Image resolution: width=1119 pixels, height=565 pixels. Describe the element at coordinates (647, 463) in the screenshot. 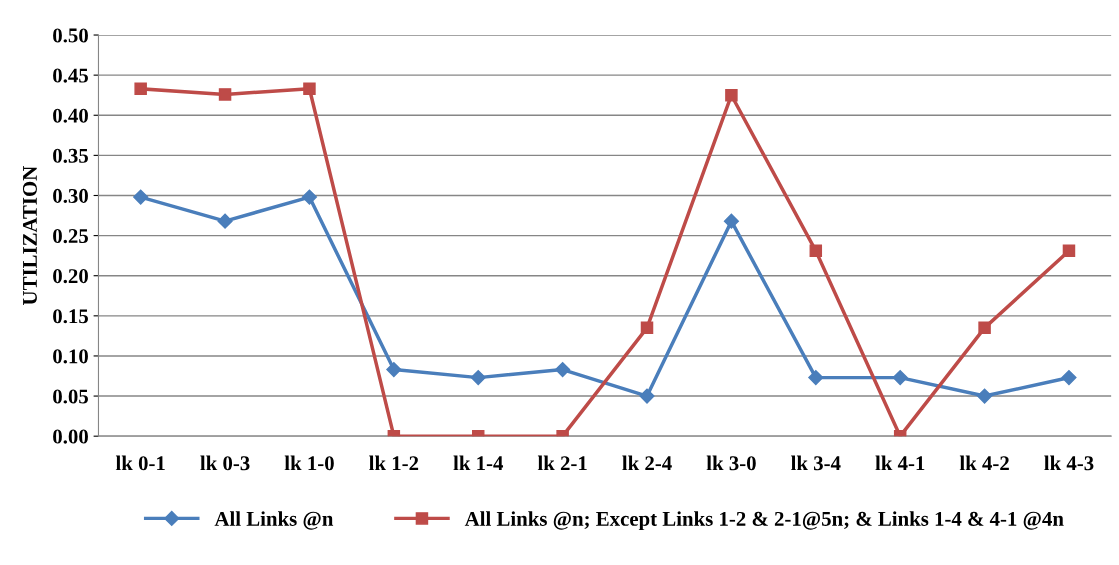

I see `x-tick-label: lk 2-4` at that location.